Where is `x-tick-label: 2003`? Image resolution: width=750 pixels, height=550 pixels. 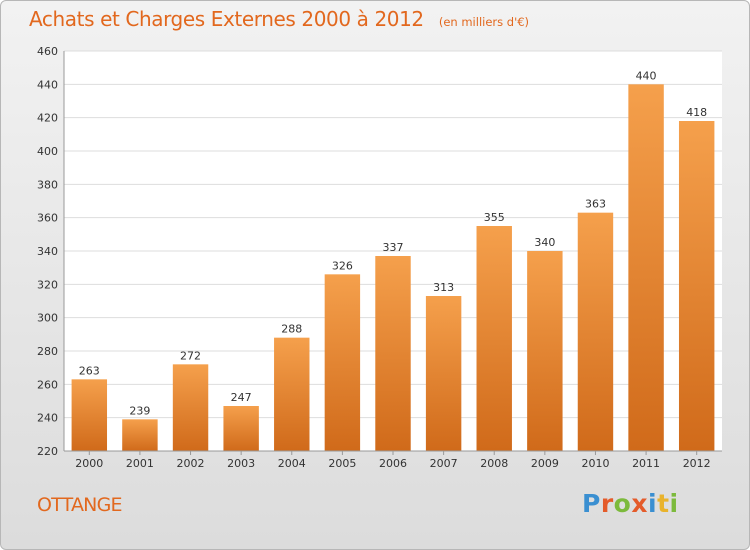
x-tick-label: 2003 is located at coordinates (241, 463).